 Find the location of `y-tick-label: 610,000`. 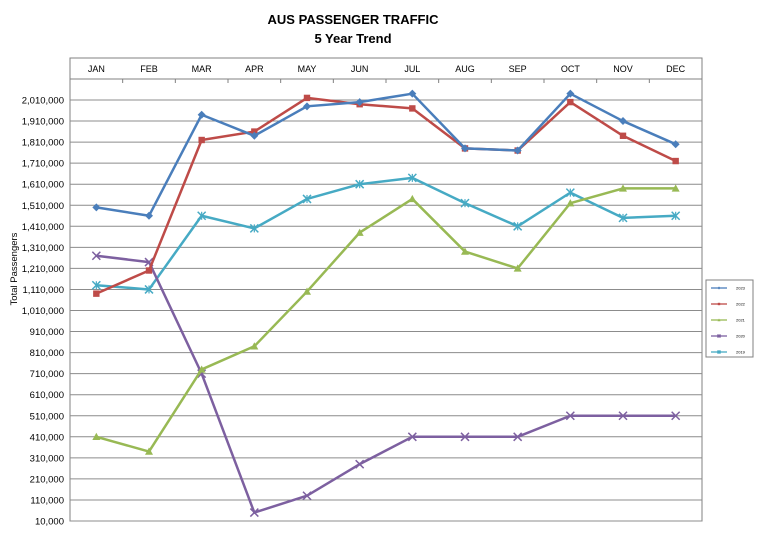

y-tick-label: 610,000 is located at coordinates (47, 395).